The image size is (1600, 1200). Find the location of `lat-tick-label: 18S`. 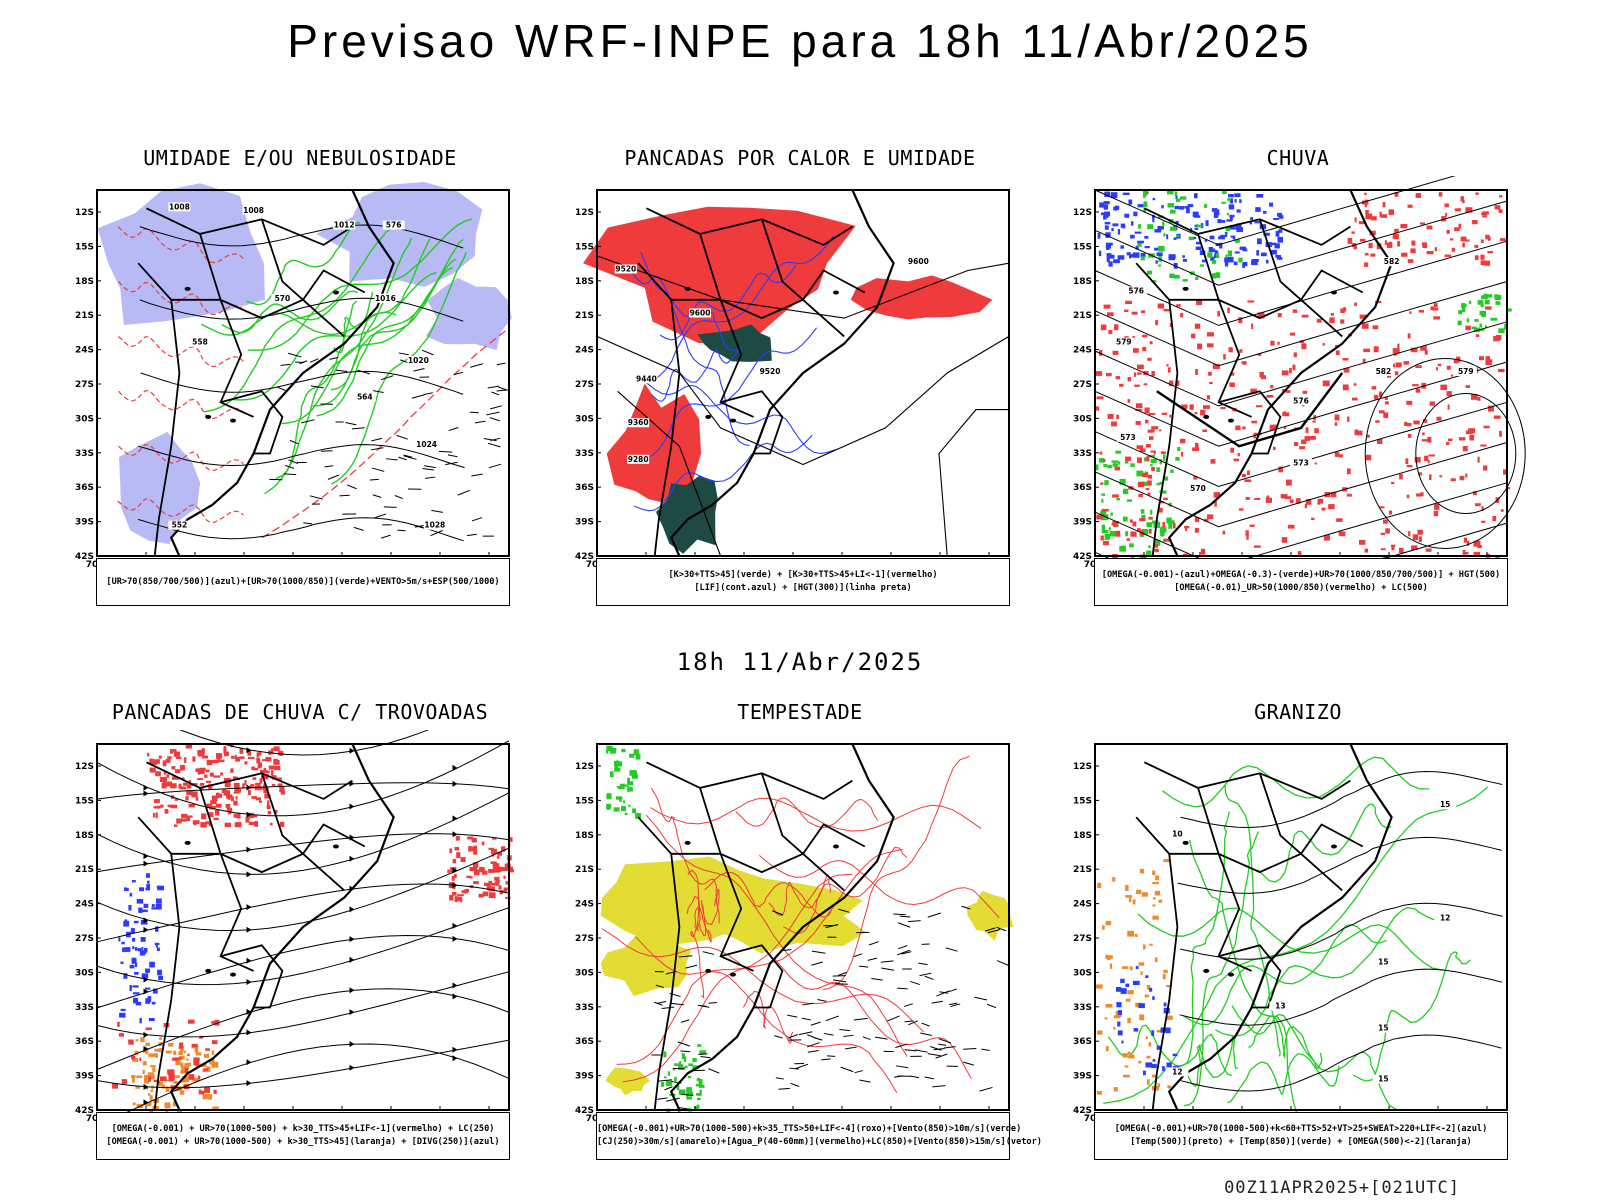

lat-tick-label: 18S is located at coordinates (584, 836).